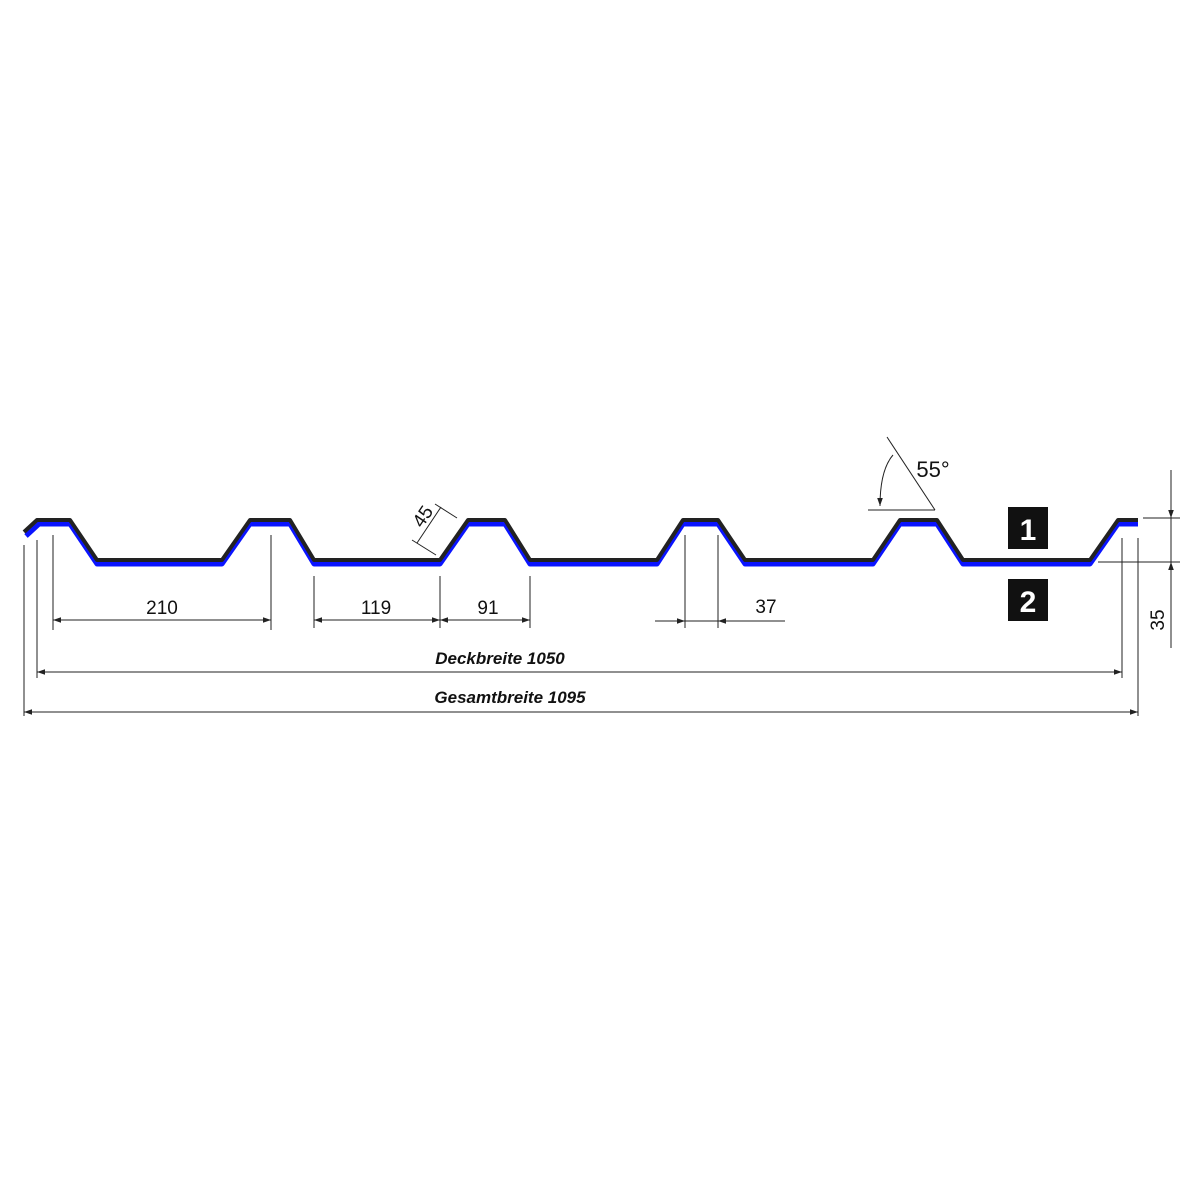  What do you see at coordinates (909, 473) in the screenshot?
I see `dimension-angle-55: 55°` at bounding box center [909, 473].